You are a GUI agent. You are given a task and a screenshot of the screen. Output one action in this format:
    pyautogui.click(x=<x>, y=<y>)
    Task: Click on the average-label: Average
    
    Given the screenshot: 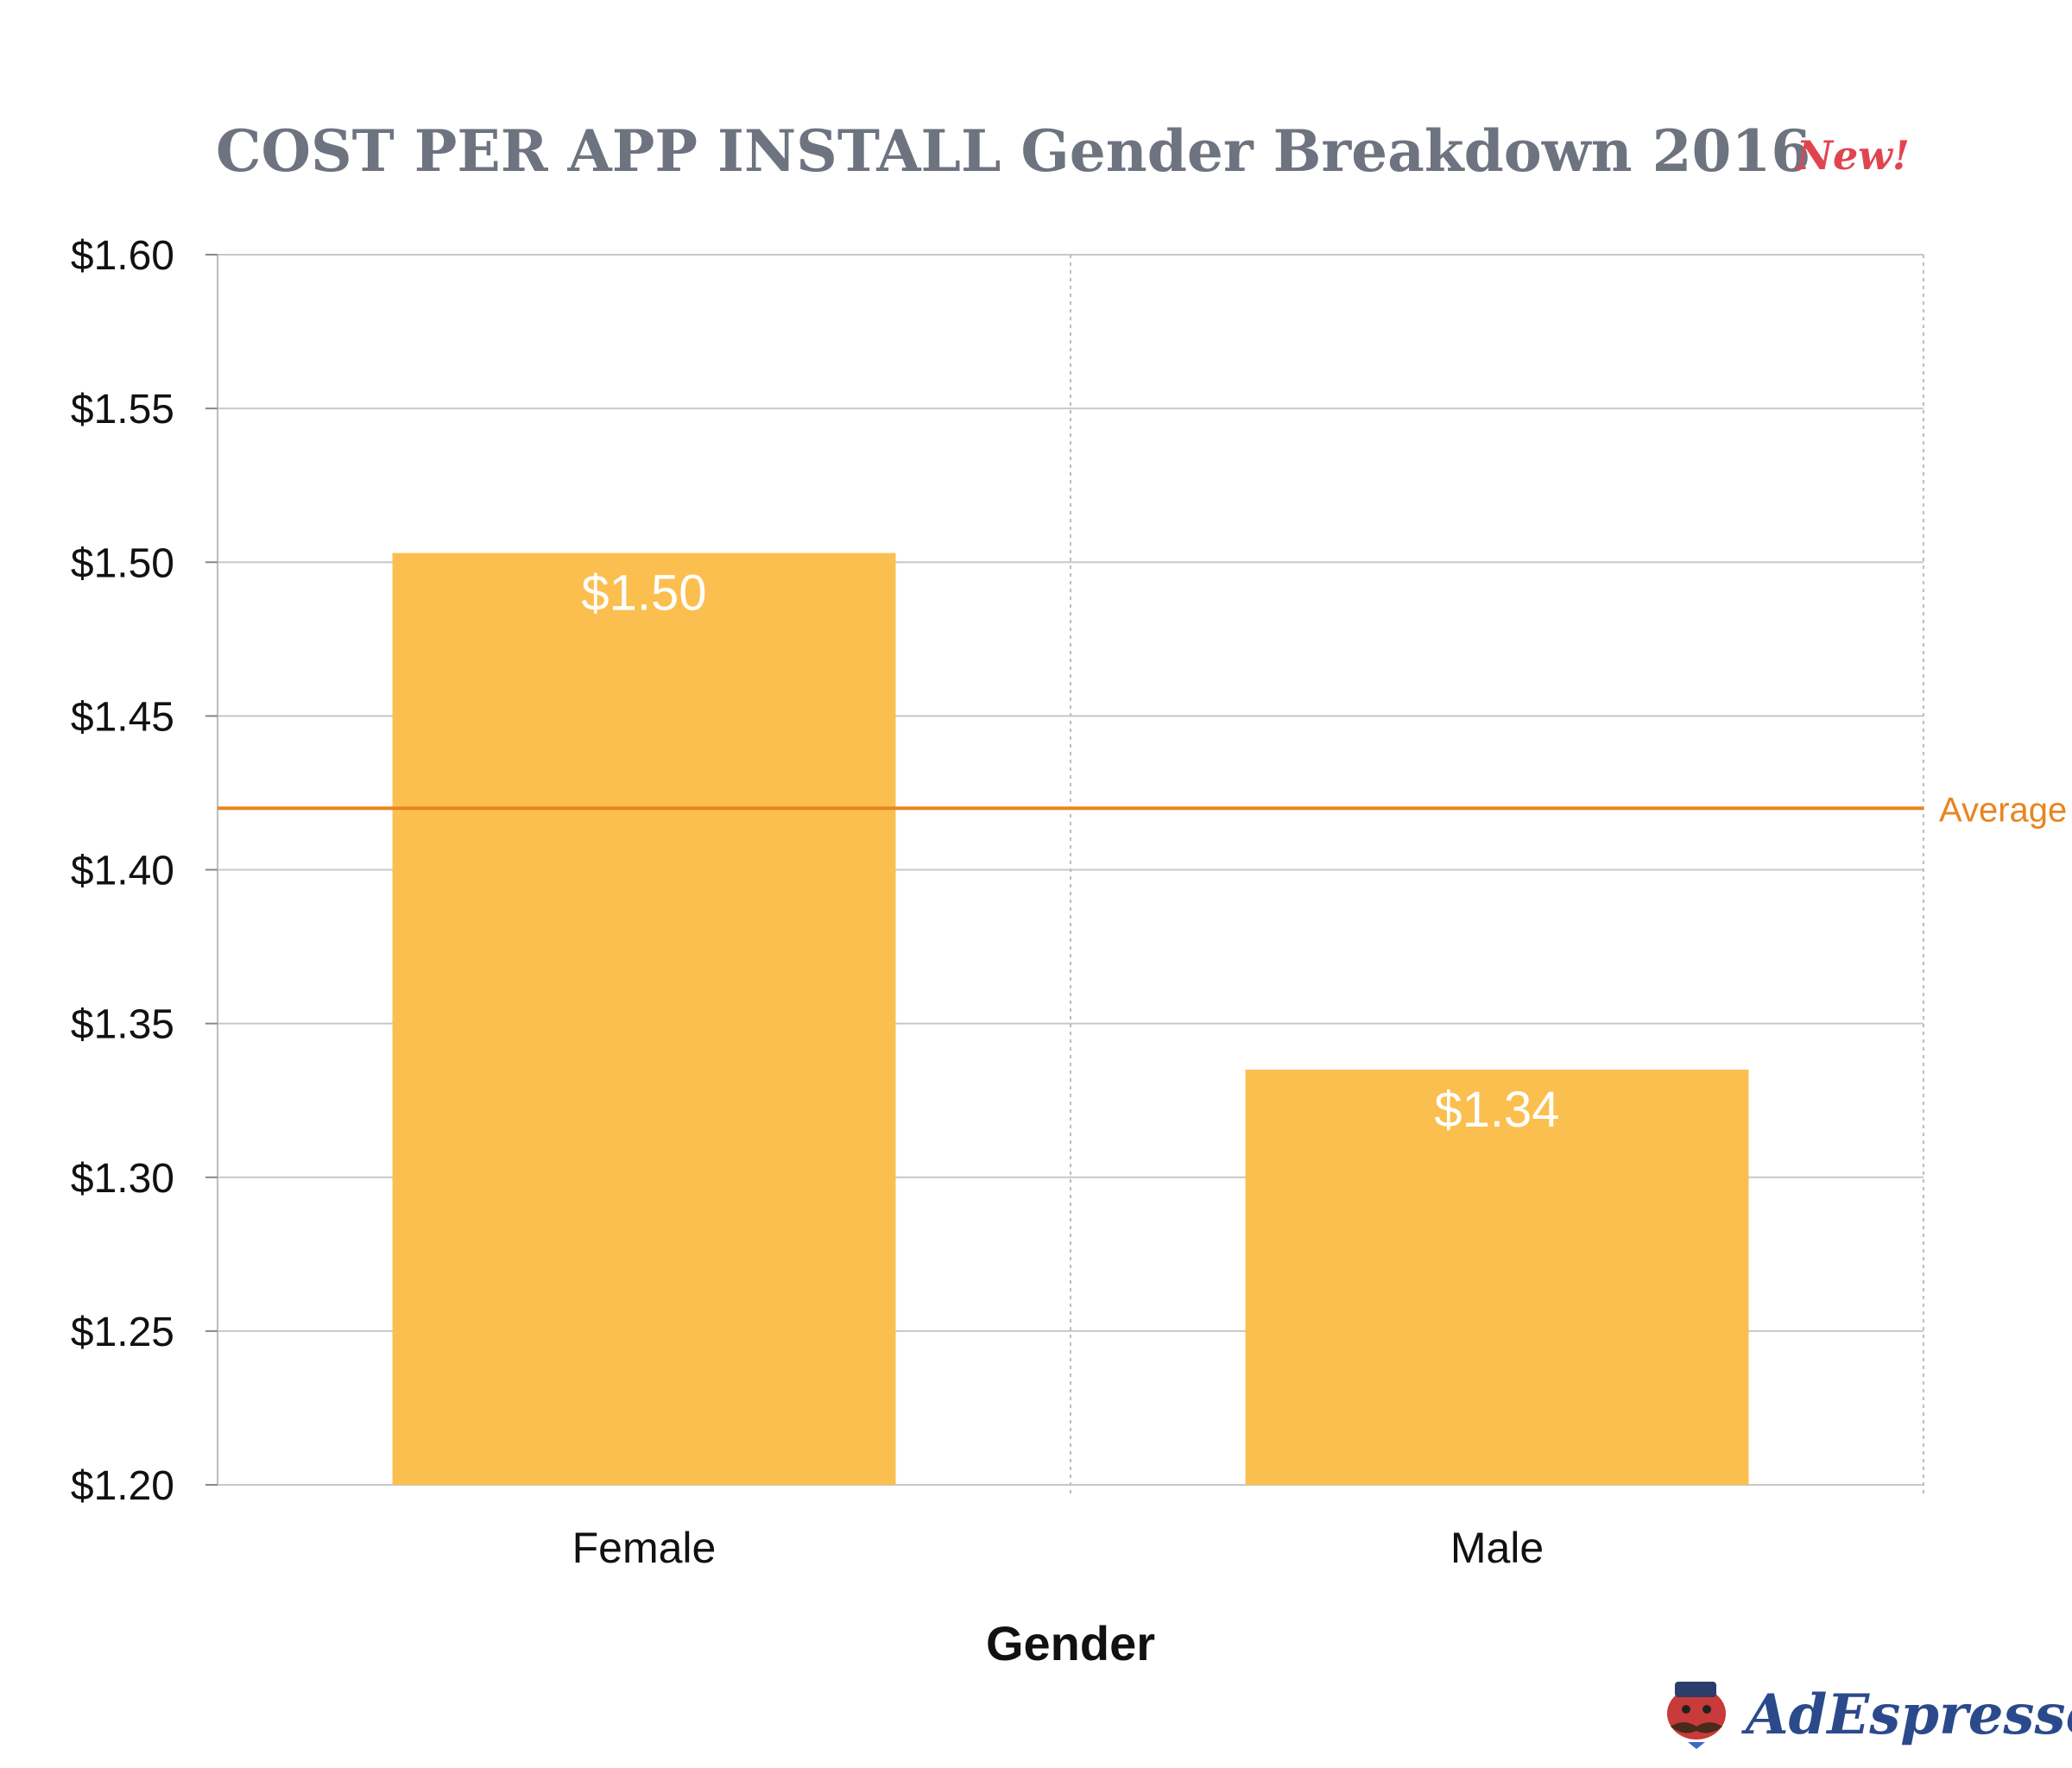 What is the action you would take?
    pyautogui.click(x=2003, y=810)
    